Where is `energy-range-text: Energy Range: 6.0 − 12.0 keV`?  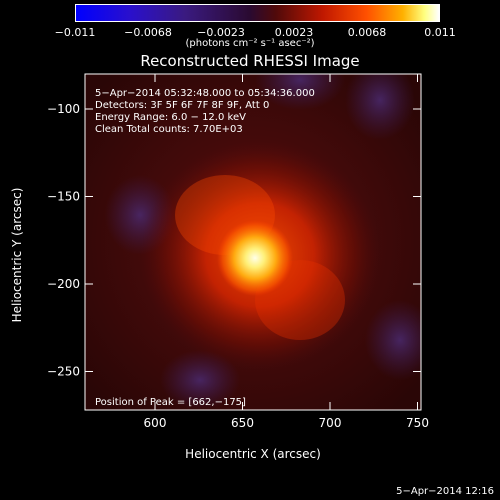 energy-range-text: Energy Range: 6.0 − 12.0 keV is located at coordinates (170, 117).